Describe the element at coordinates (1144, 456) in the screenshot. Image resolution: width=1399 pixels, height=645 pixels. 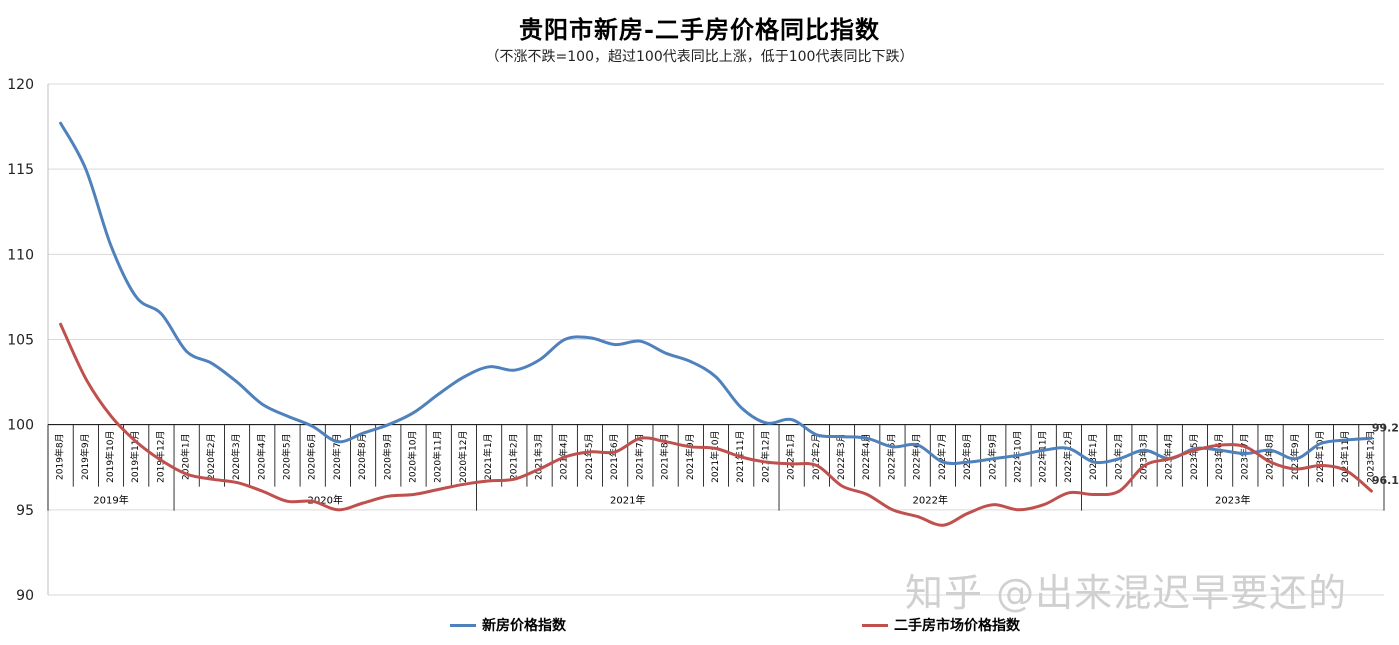
I see `month-label: 2023年3月` at that location.